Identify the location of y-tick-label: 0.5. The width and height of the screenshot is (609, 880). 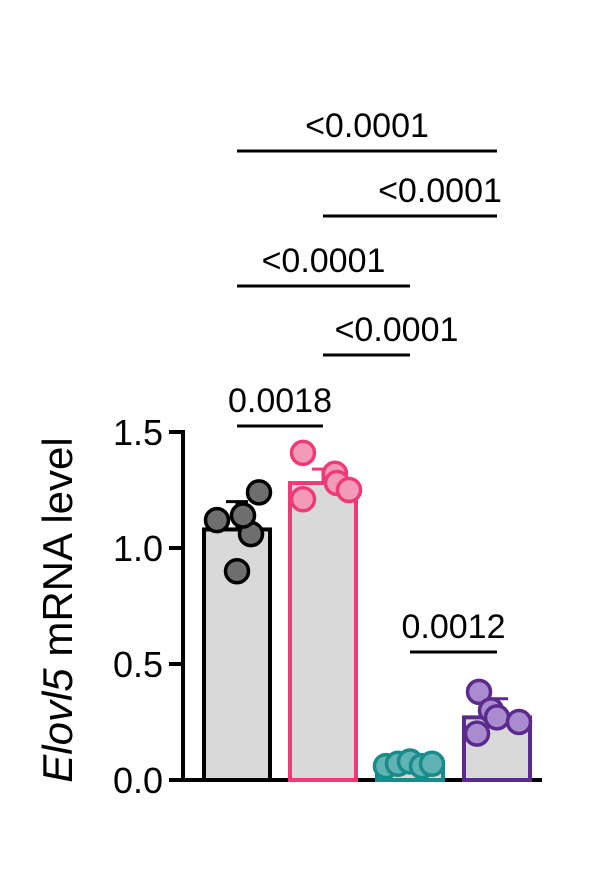
(138, 664).